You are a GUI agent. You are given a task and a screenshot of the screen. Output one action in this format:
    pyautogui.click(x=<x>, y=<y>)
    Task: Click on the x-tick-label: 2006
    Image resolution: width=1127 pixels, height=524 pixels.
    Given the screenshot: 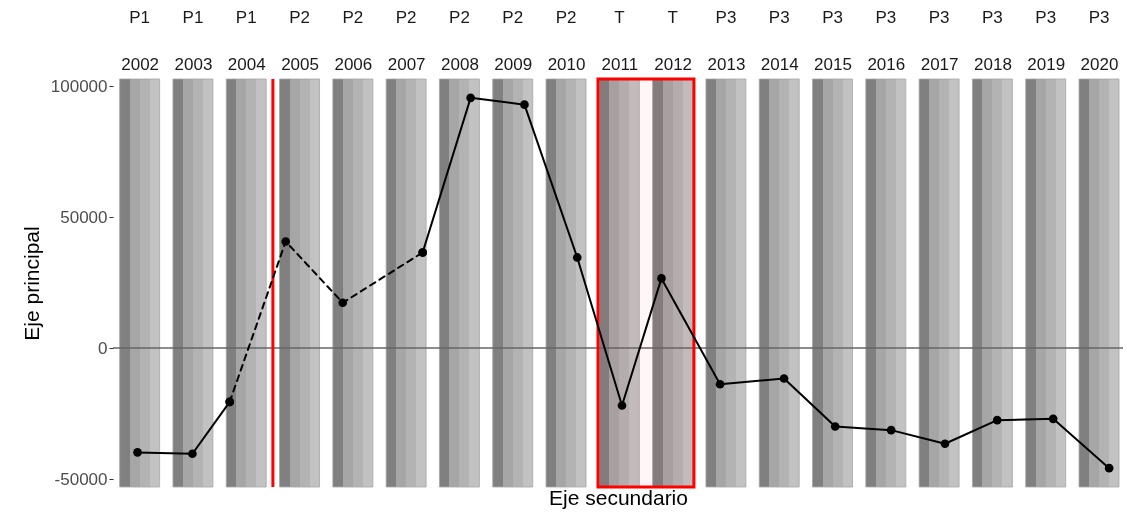 What is the action you would take?
    pyautogui.click(x=353, y=64)
    